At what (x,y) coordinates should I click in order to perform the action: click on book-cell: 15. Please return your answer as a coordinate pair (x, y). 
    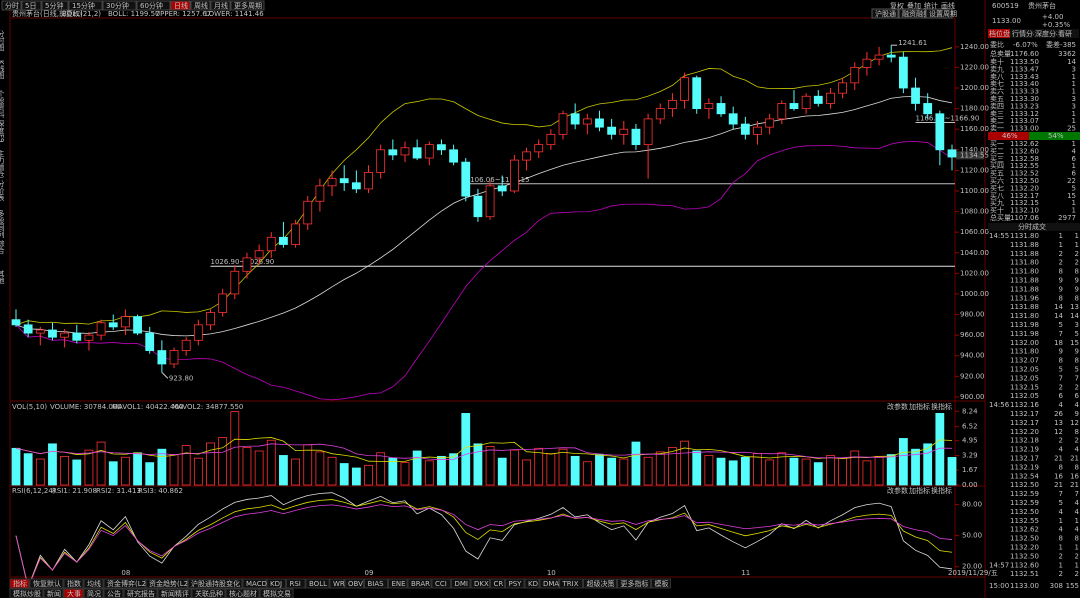
    Looking at the image, I should click on (1071, 196).